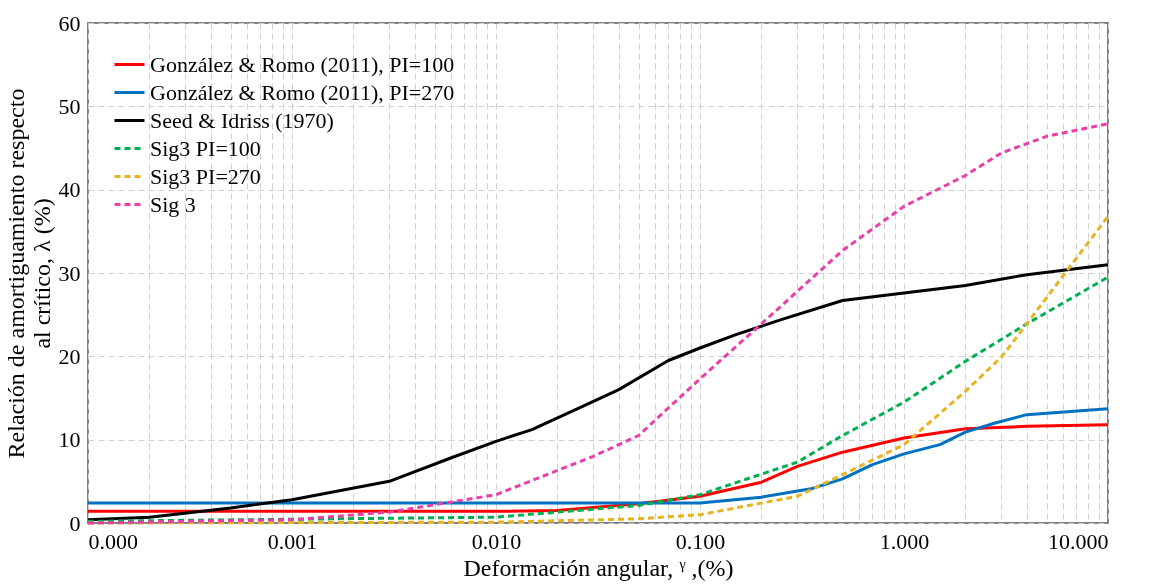  What do you see at coordinates (700, 541) in the screenshot?
I see `x-tick-label: 0.100` at bounding box center [700, 541].